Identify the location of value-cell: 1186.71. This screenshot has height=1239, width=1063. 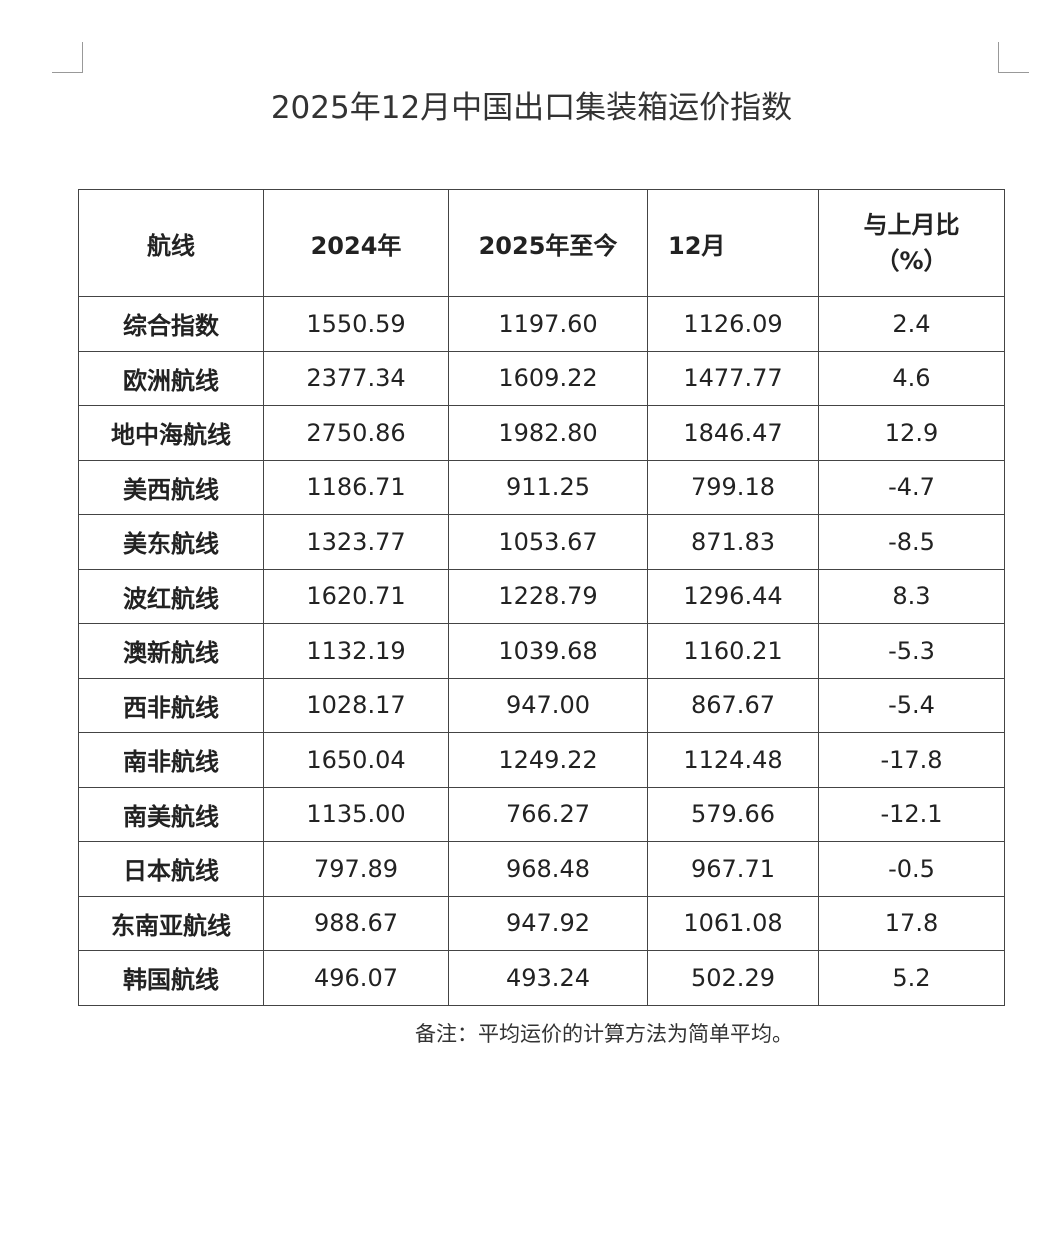
(356, 487).